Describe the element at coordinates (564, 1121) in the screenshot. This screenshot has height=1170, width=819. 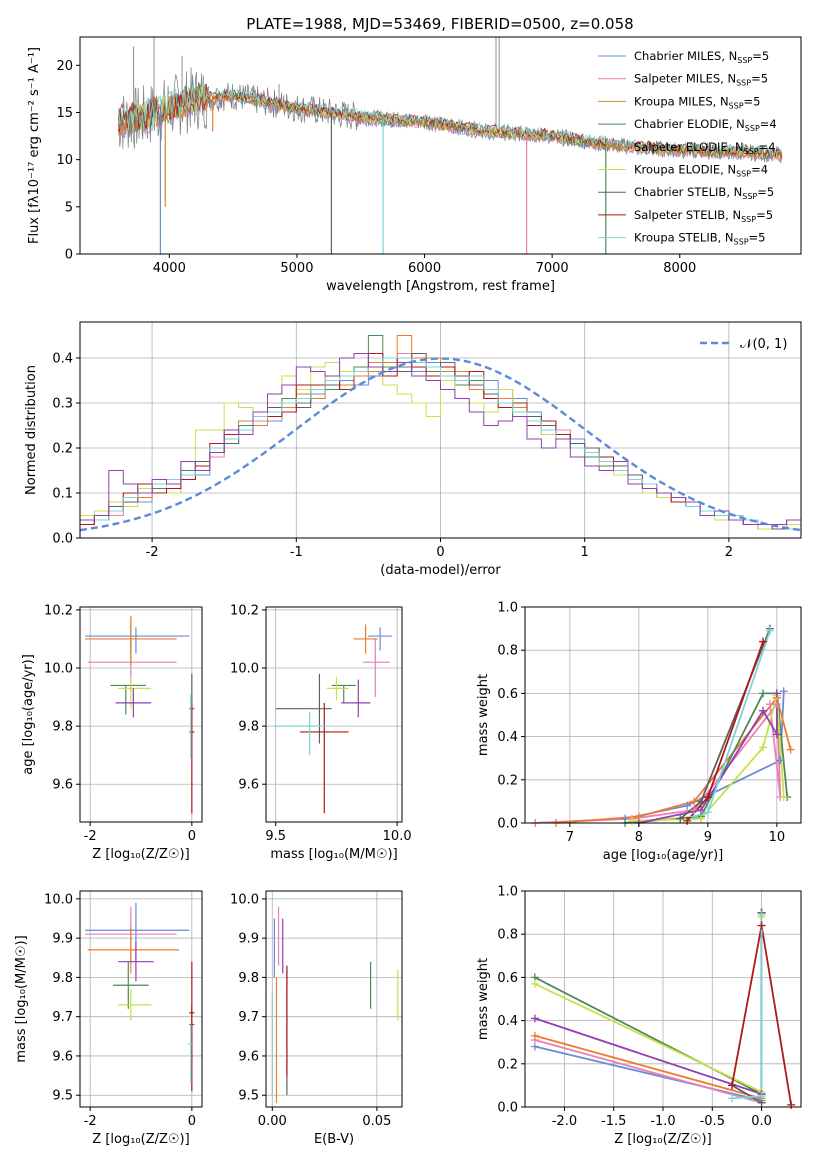
I see `x-tick-label: -2.0` at that location.